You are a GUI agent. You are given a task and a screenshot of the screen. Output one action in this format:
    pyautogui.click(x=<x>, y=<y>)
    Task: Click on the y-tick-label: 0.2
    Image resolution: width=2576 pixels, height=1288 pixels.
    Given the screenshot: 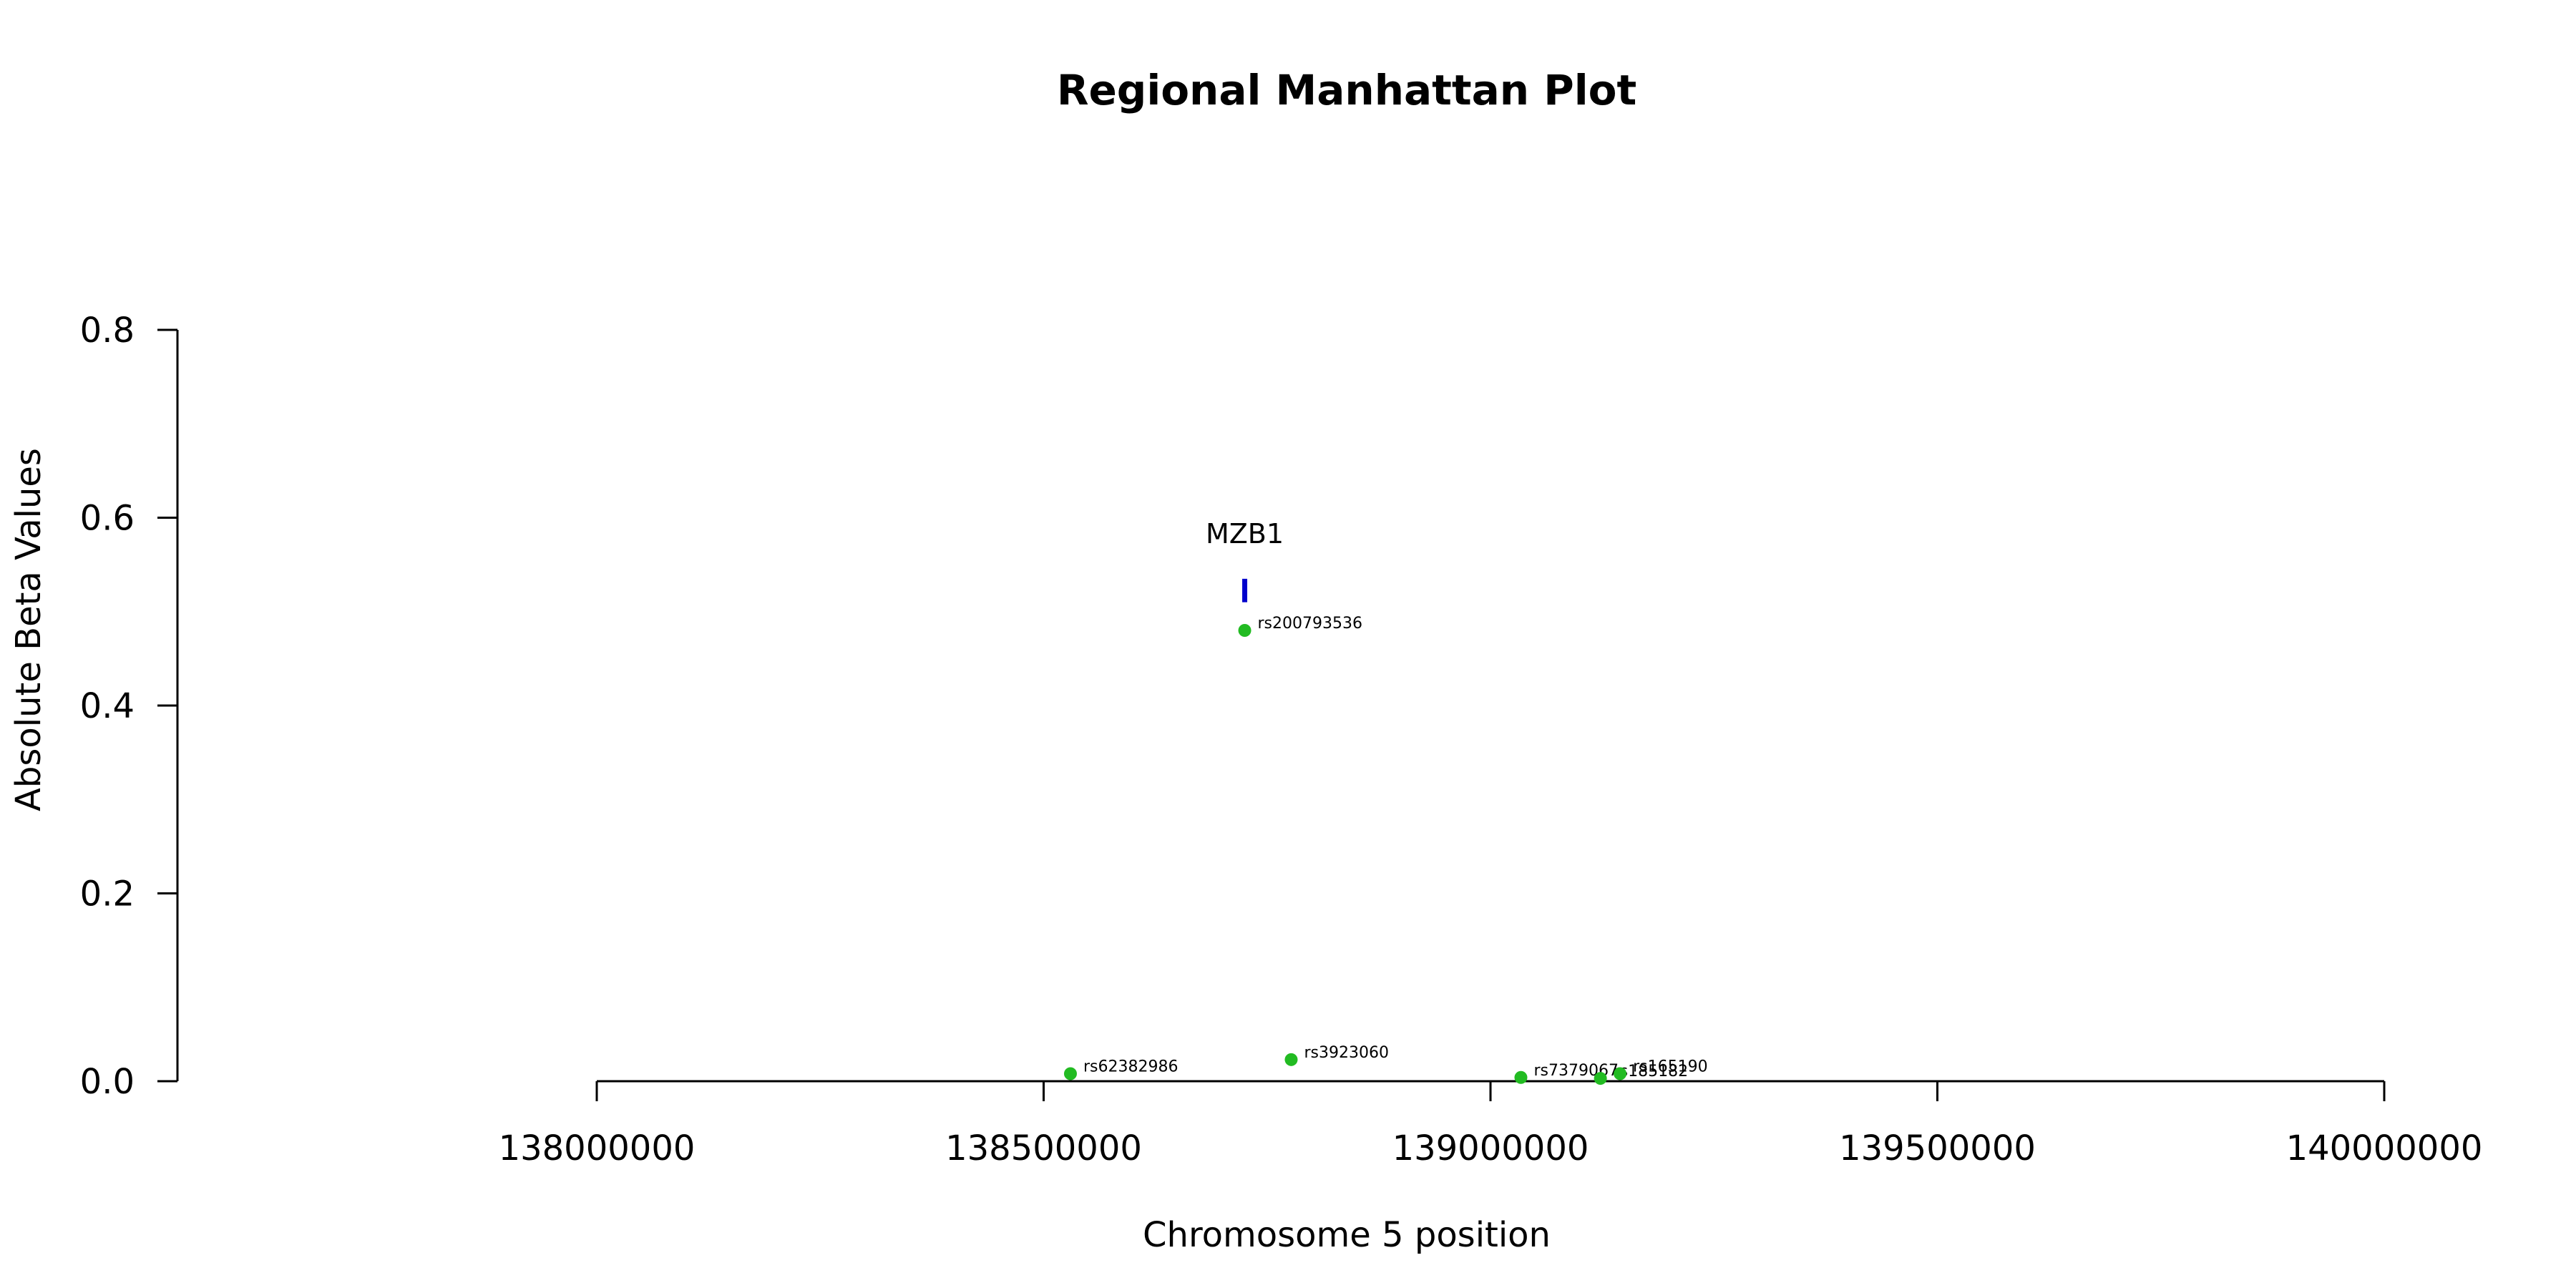 What is the action you would take?
    pyautogui.click(x=107, y=894)
    